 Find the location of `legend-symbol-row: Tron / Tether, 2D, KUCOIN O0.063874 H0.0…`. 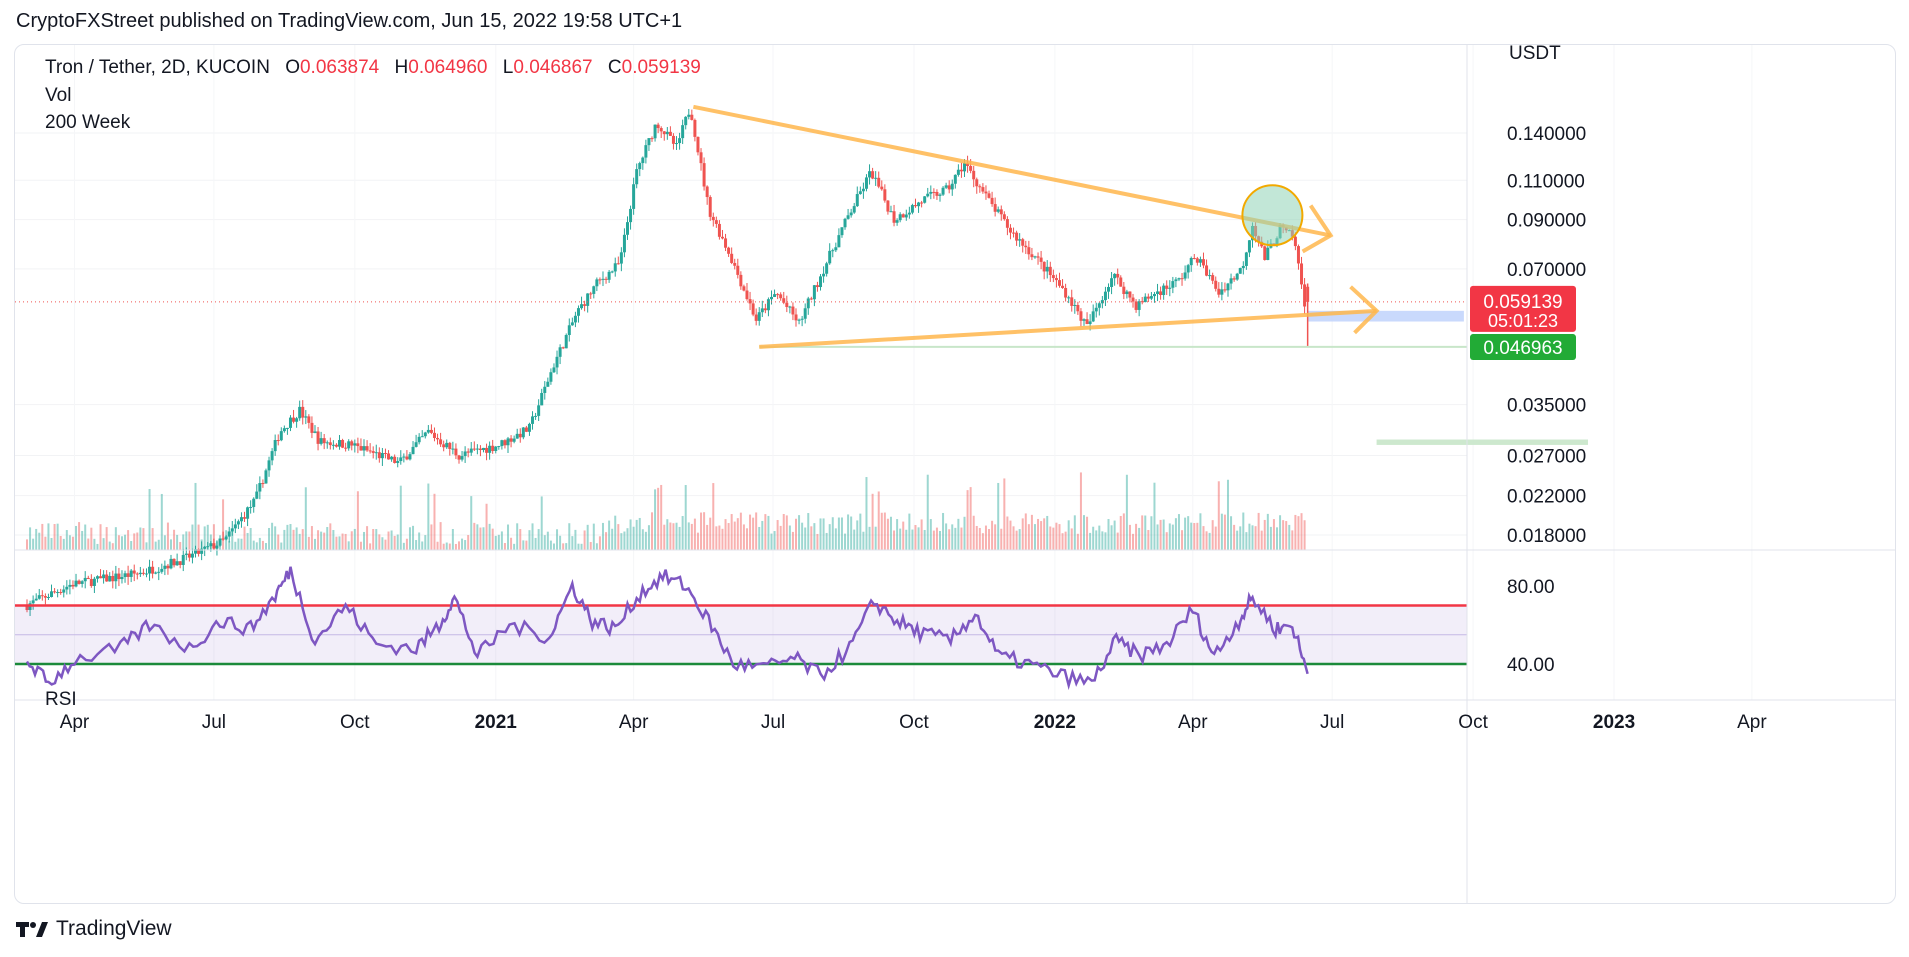

legend-symbol-row: Tron / Tether, 2D, KUCOIN O0.063874 H0.0… is located at coordinates (373, 68).